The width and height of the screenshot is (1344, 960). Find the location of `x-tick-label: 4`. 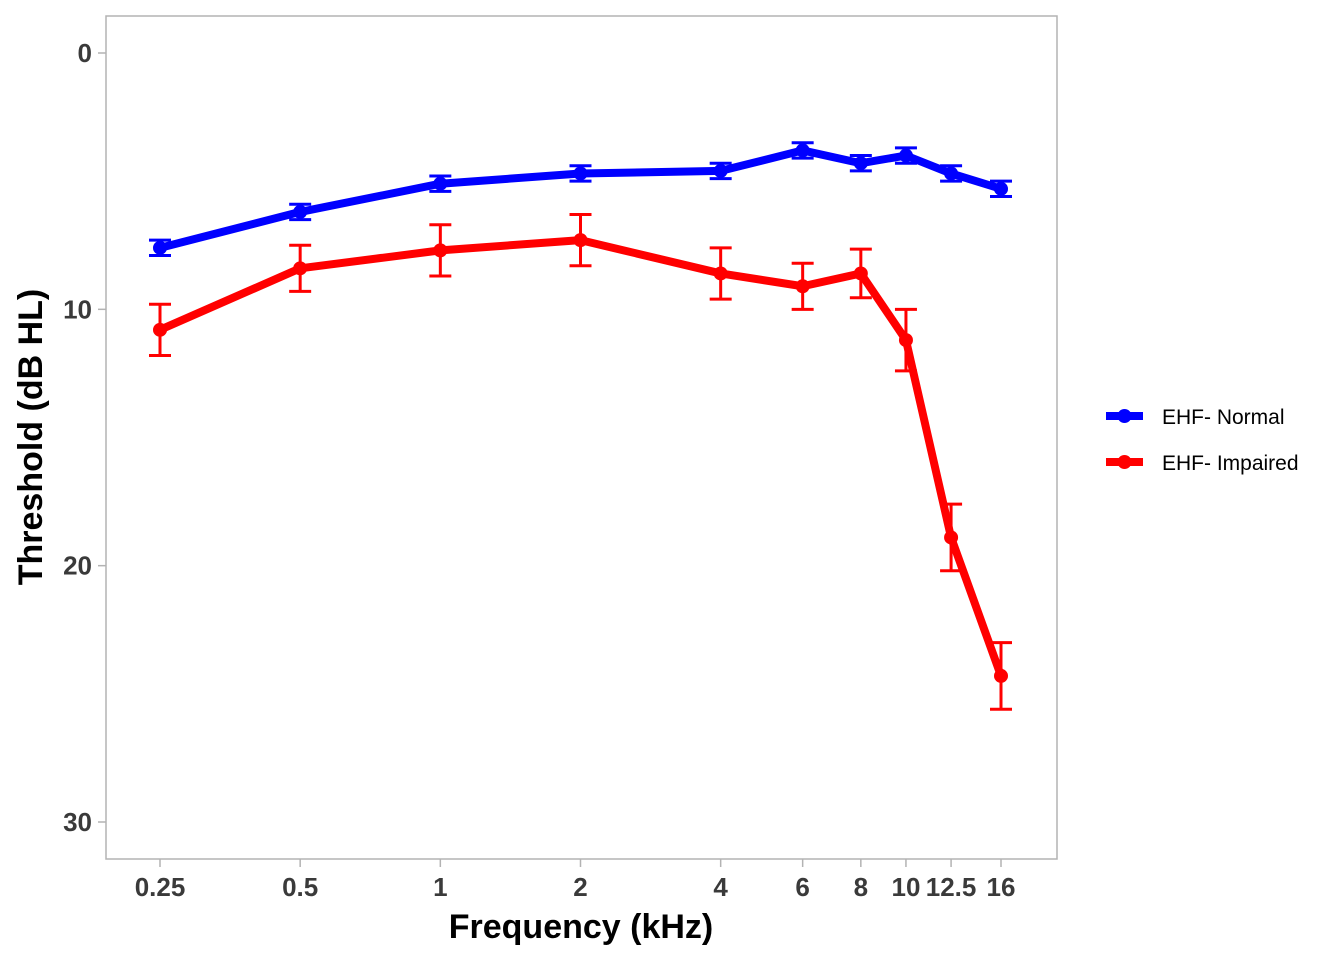

x-tick-label: 4 is located at coordinates (720, 887).